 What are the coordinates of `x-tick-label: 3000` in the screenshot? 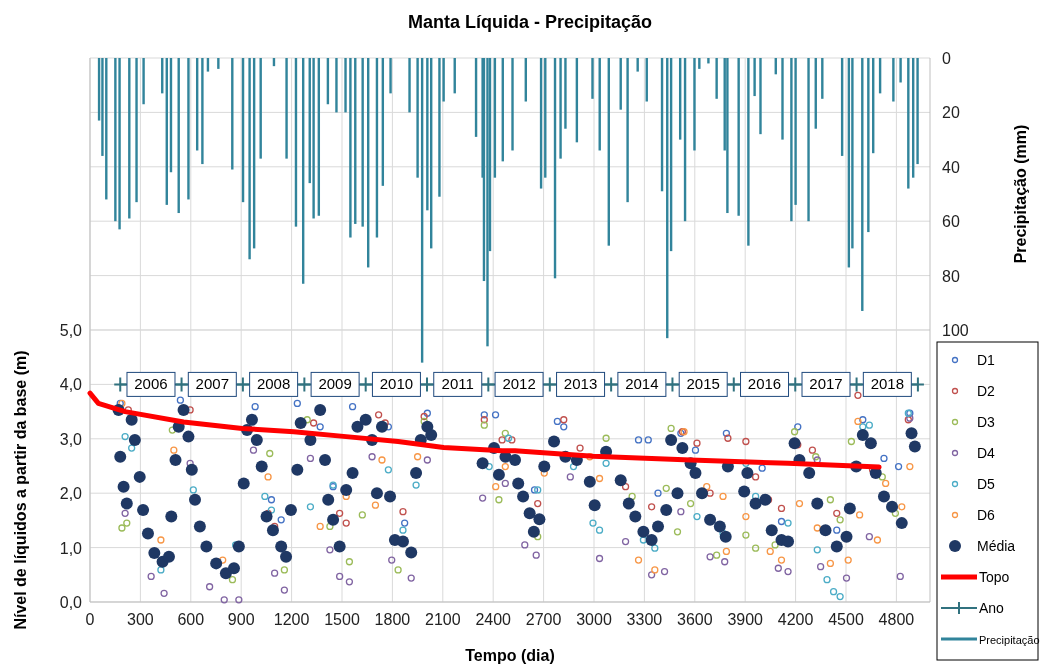 It's located at (594, 619).